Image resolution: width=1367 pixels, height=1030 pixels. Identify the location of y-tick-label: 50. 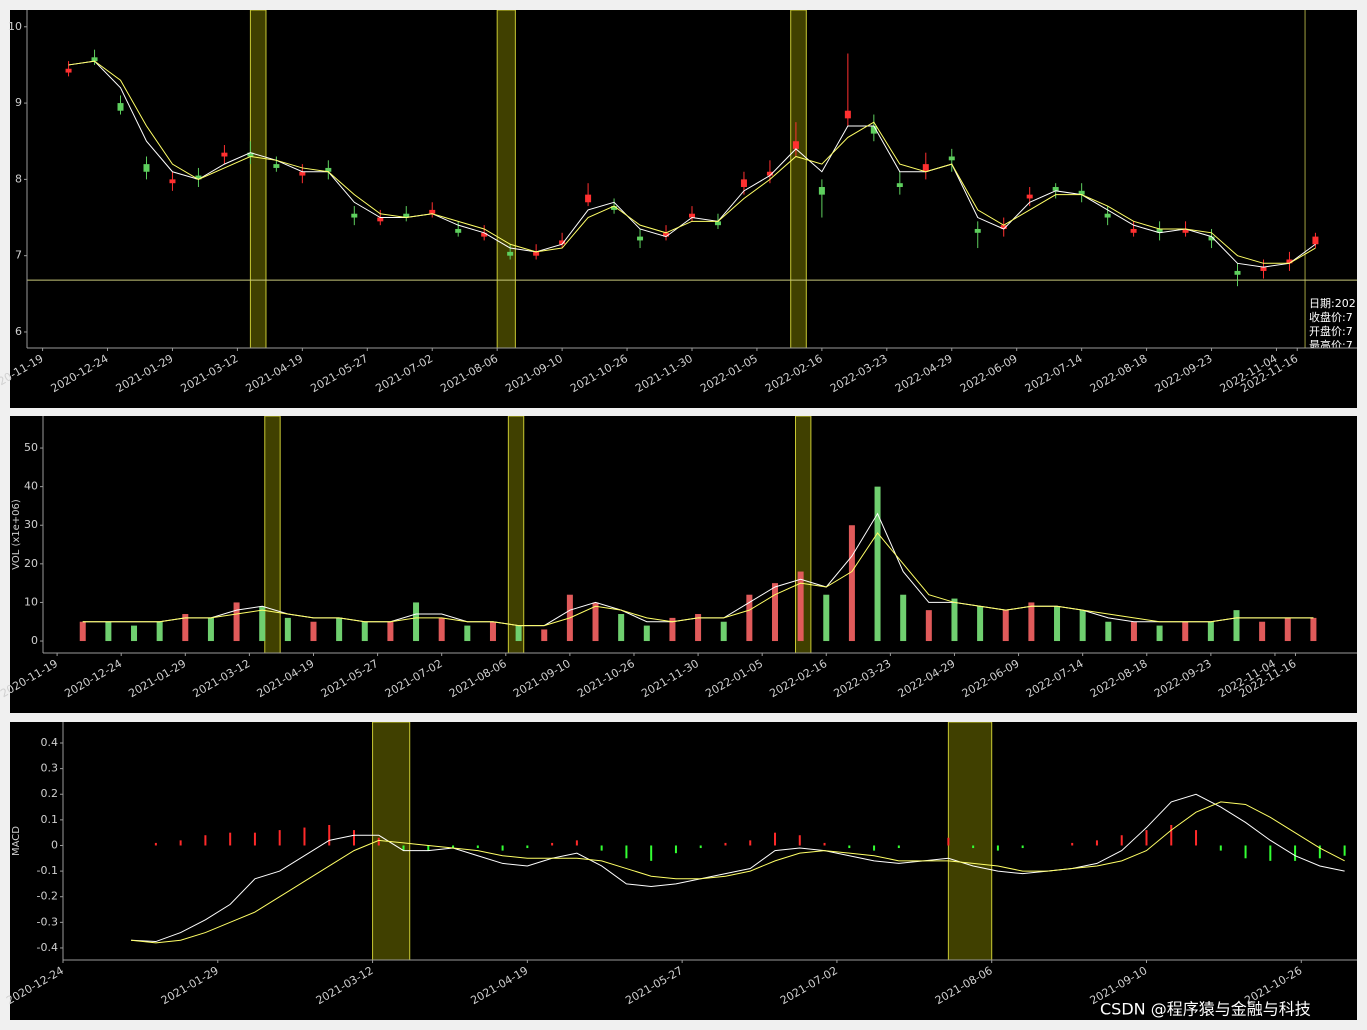
(31, 447).